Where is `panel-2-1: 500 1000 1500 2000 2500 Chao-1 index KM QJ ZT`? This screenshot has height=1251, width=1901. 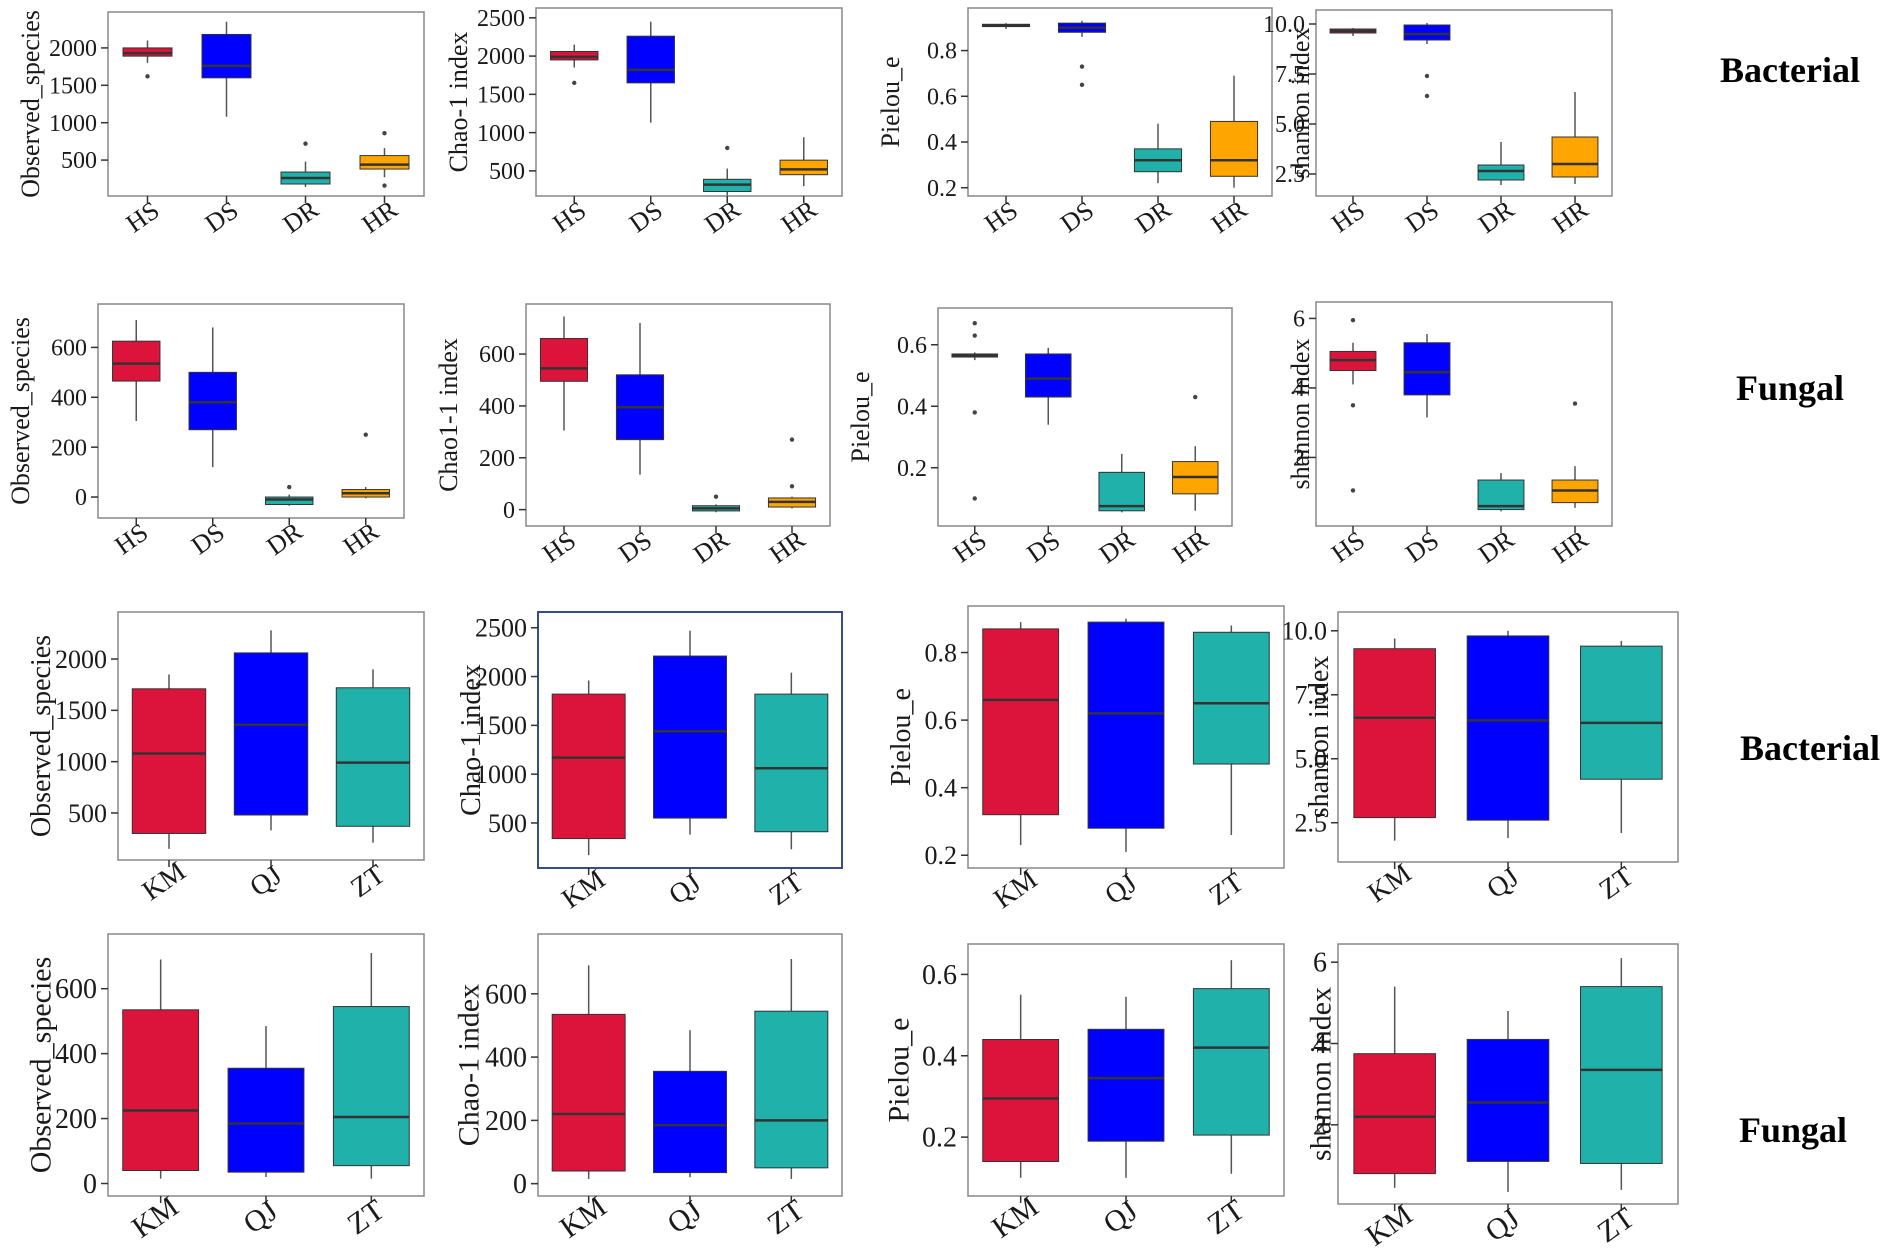 panel-2-1: 500 1000 1500 2000 2500 Chao-1 index KM QJ ZT is located at coordinates (649, 763).